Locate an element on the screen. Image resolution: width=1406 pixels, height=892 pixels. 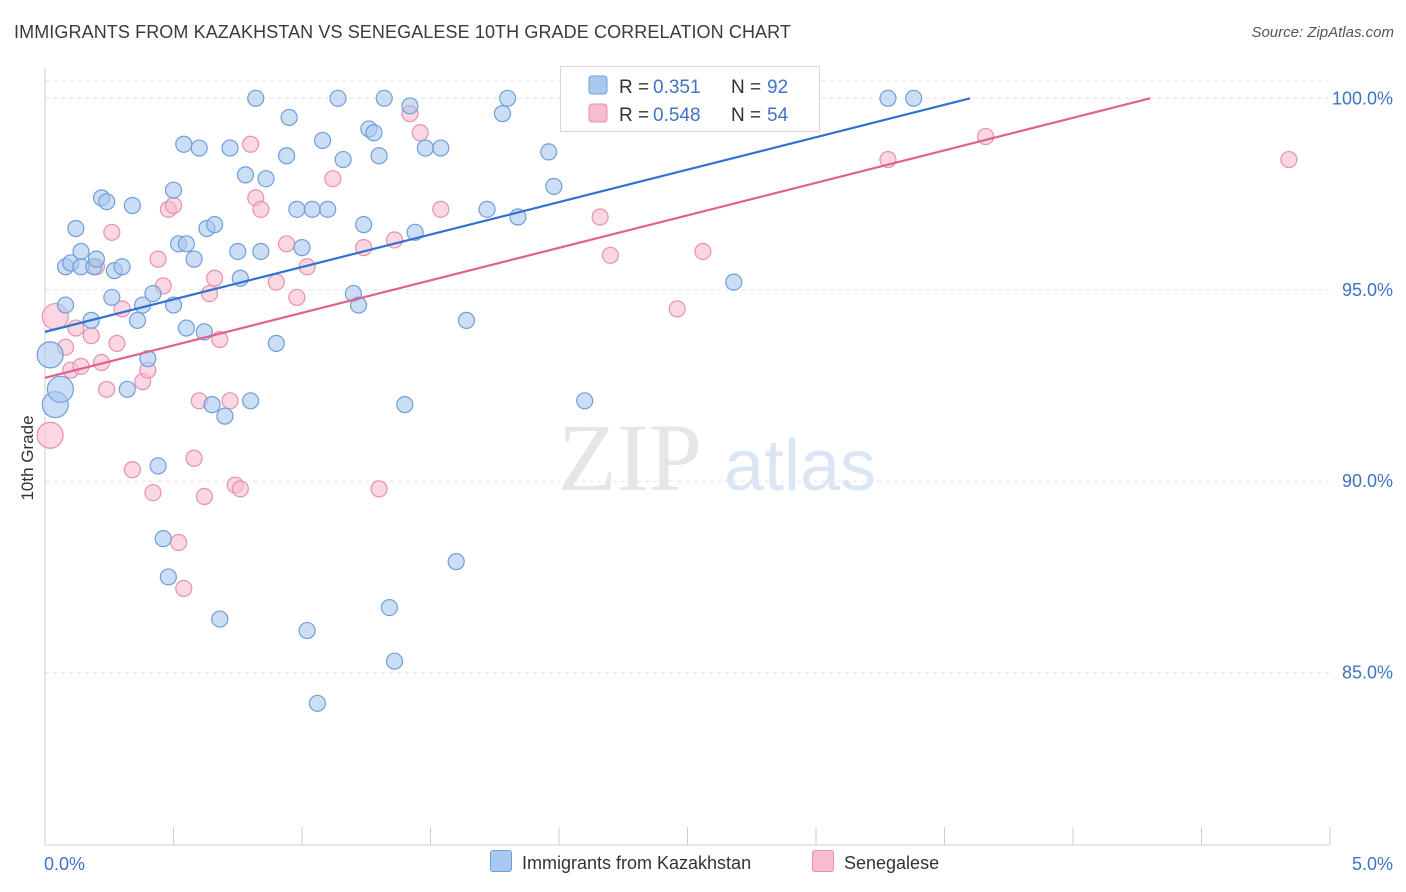
legend-n-value-1: 92 is located at coordinates (777, 87).